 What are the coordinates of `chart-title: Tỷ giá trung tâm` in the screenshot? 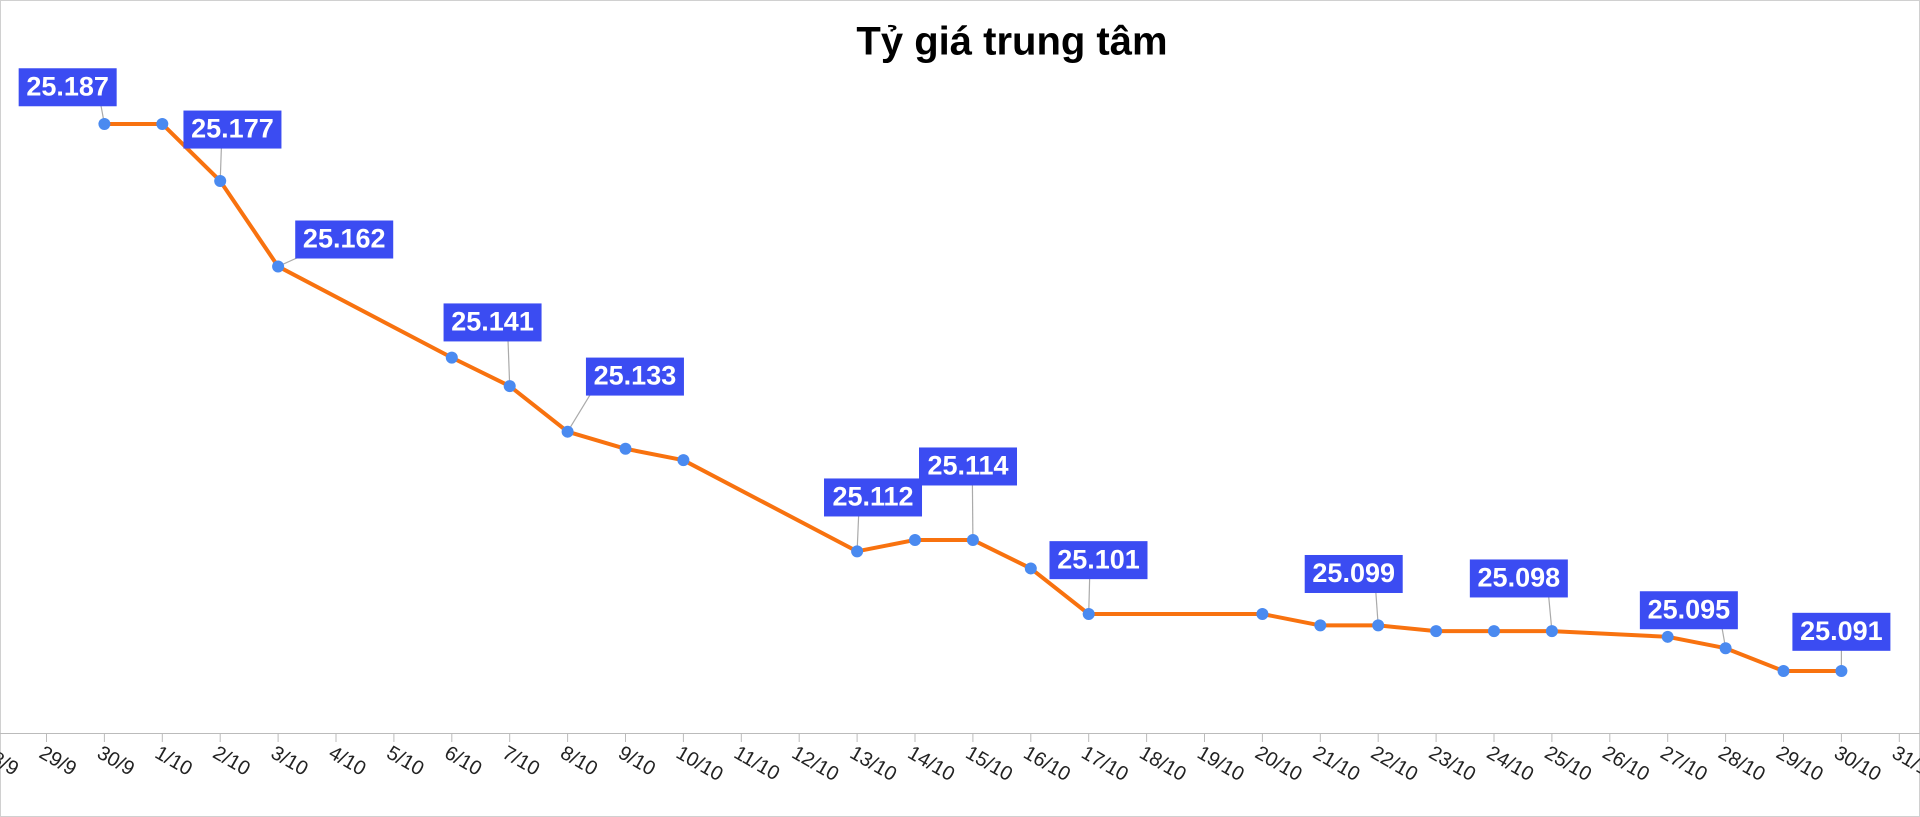 It's located at (1011, 42).